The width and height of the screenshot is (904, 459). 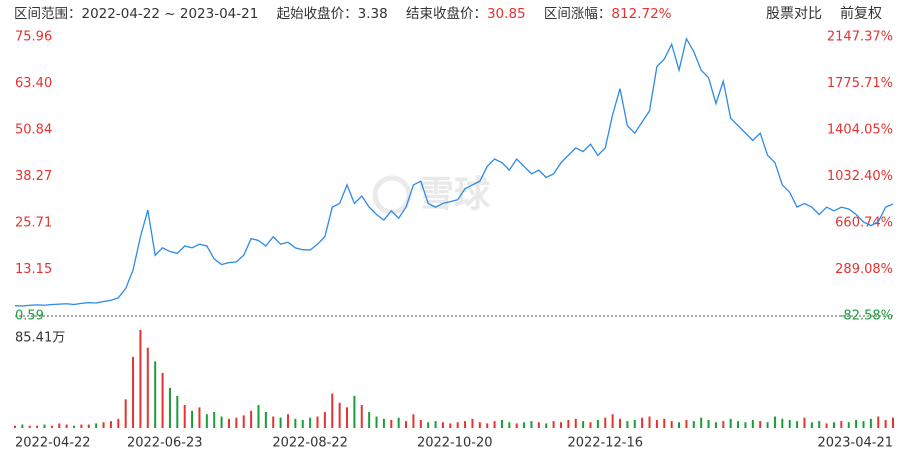 I want to click on y2-tick-label: 289.08%, so click(x=864, y=269).